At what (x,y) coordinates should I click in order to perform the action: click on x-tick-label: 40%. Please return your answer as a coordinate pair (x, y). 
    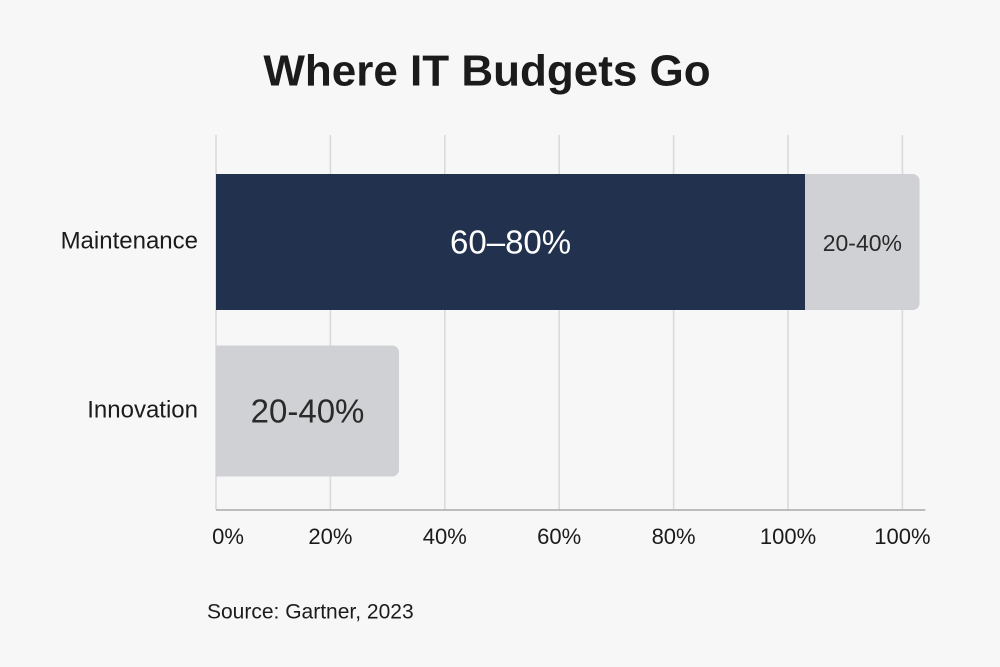
    Looking at the image, I should click on (445, 536).